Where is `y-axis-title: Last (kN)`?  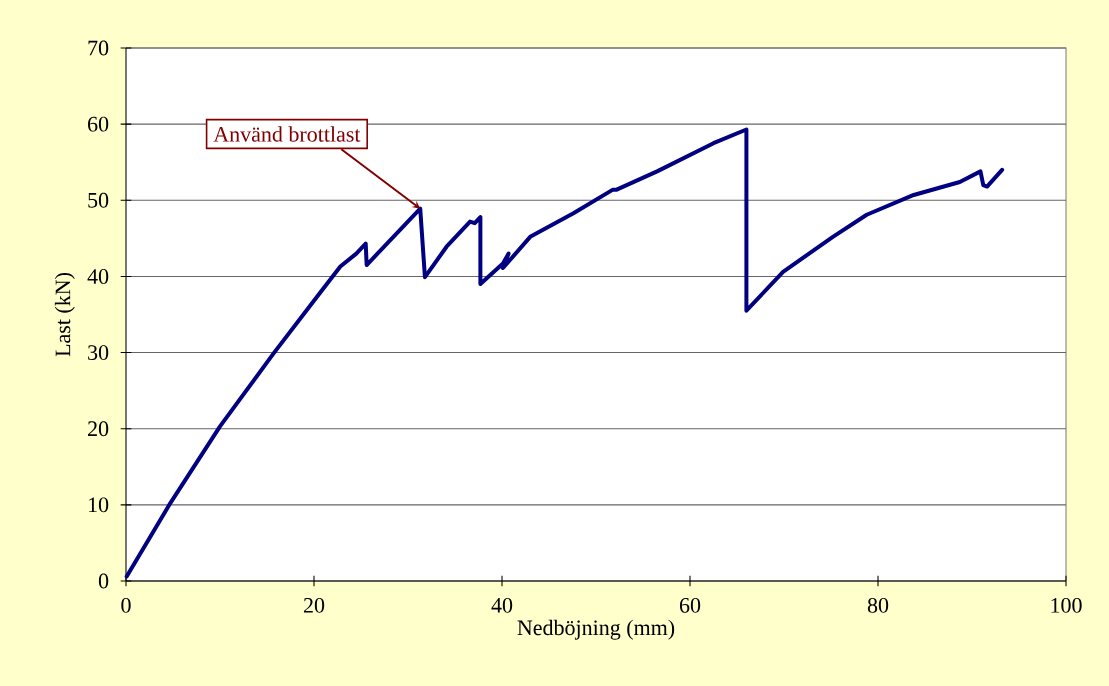
y-axis-title: Last (kN) is located at coordinates (64, 315).